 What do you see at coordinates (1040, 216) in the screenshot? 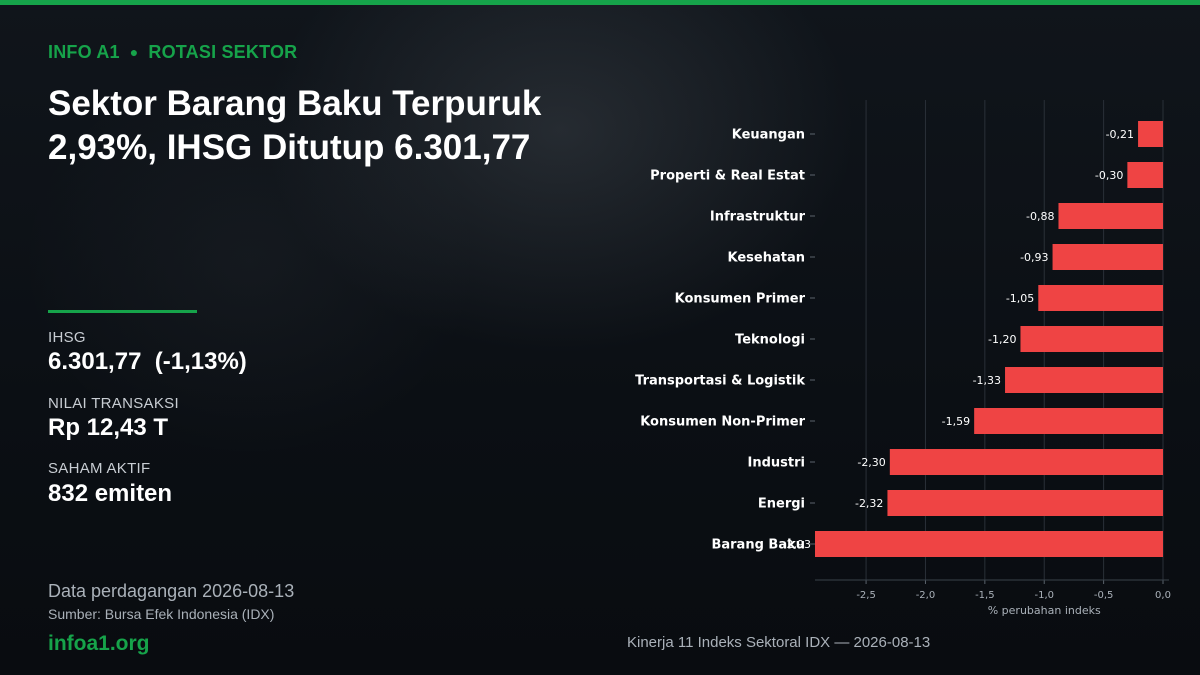
I see `value-label: -0,88` at bounding box center [1040, 216].